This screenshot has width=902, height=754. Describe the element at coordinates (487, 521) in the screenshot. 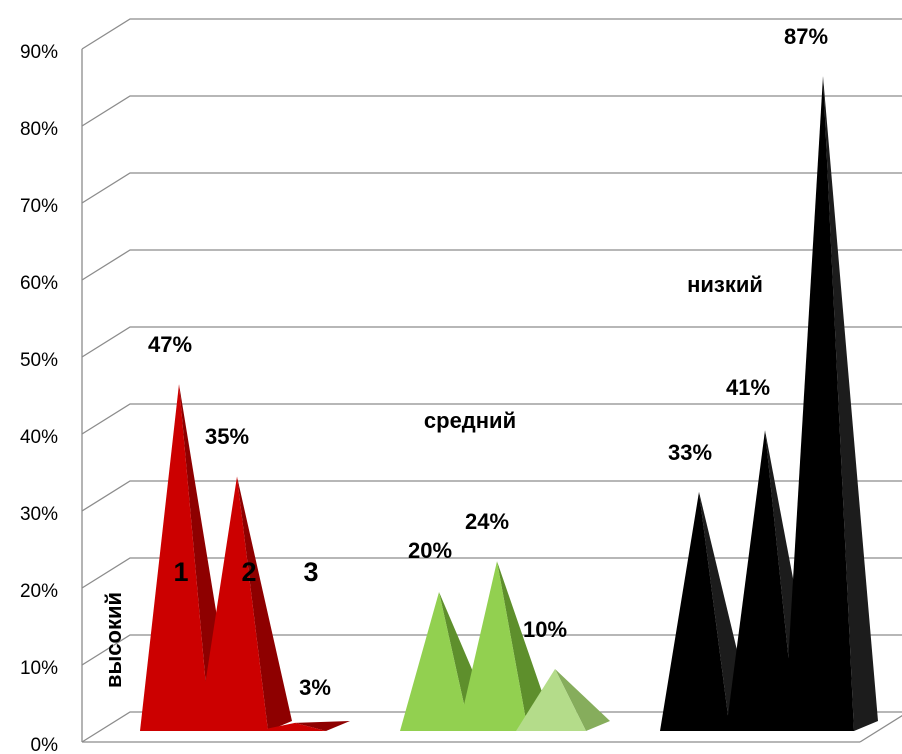

I see `data-label: 24%` at that location.